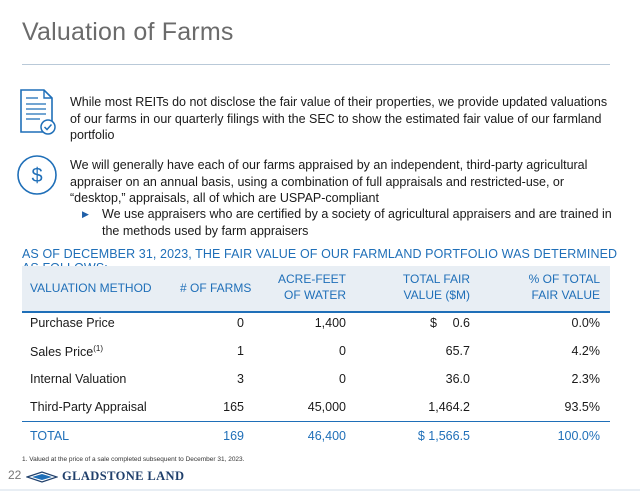 Image resolution: width=640 pixels, height=491 pixels. What do you see at coordinates (240, 379) in the screenshot?
I see `row-farms: 3` at bounding box center [240, 379].